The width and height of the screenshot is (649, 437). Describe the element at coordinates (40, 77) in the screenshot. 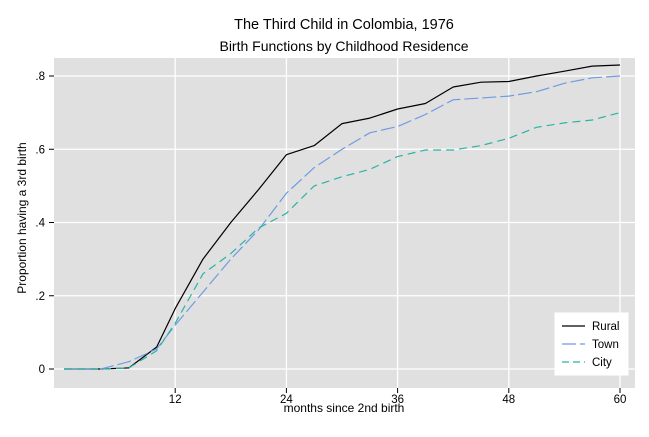

I see `y-tick-label: .8` at that location.